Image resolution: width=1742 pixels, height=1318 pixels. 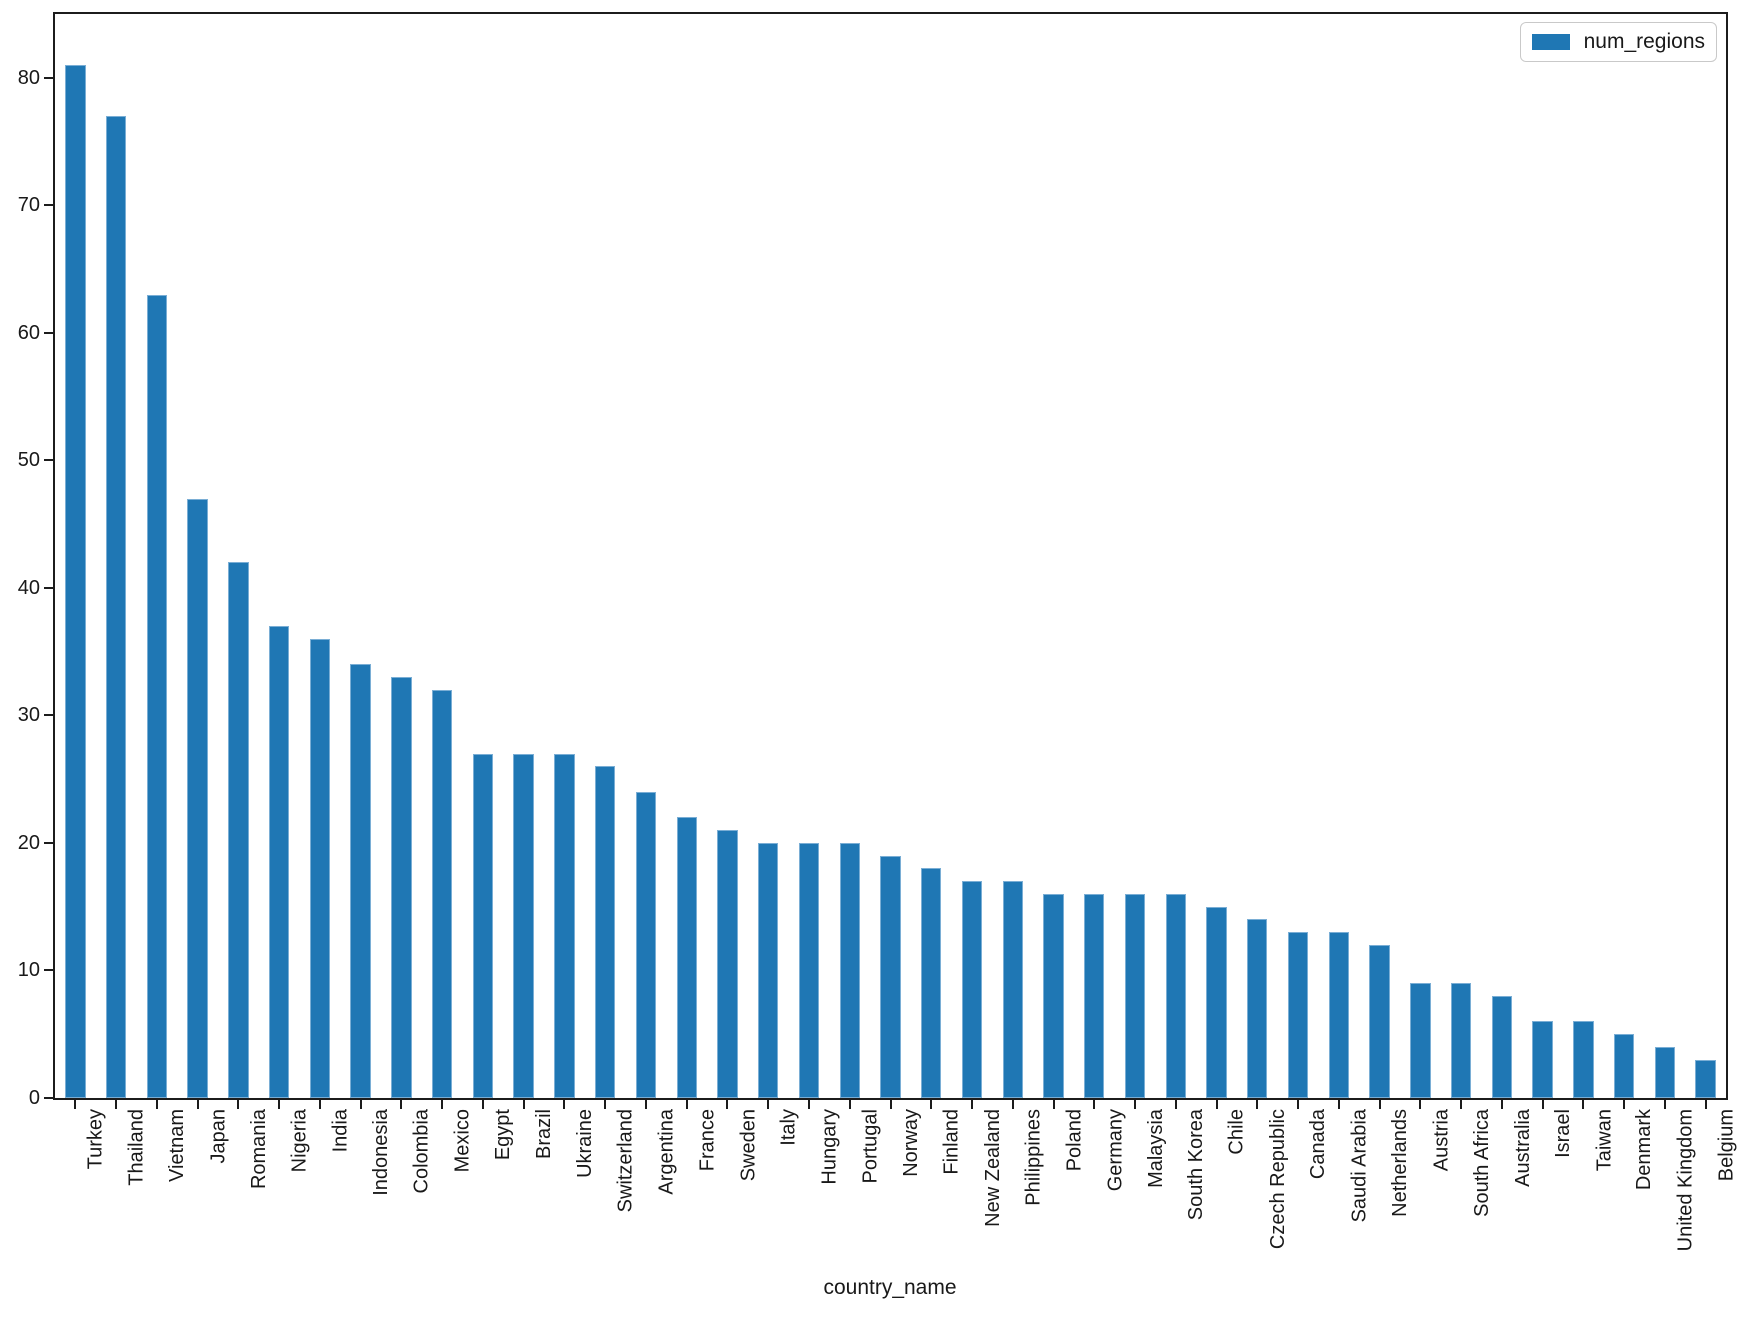 What do you see at coordinates (1155, 1148) in the screenshot?
I see `x-tick-label: Malaysia` at bounding box center [1155, 1148].